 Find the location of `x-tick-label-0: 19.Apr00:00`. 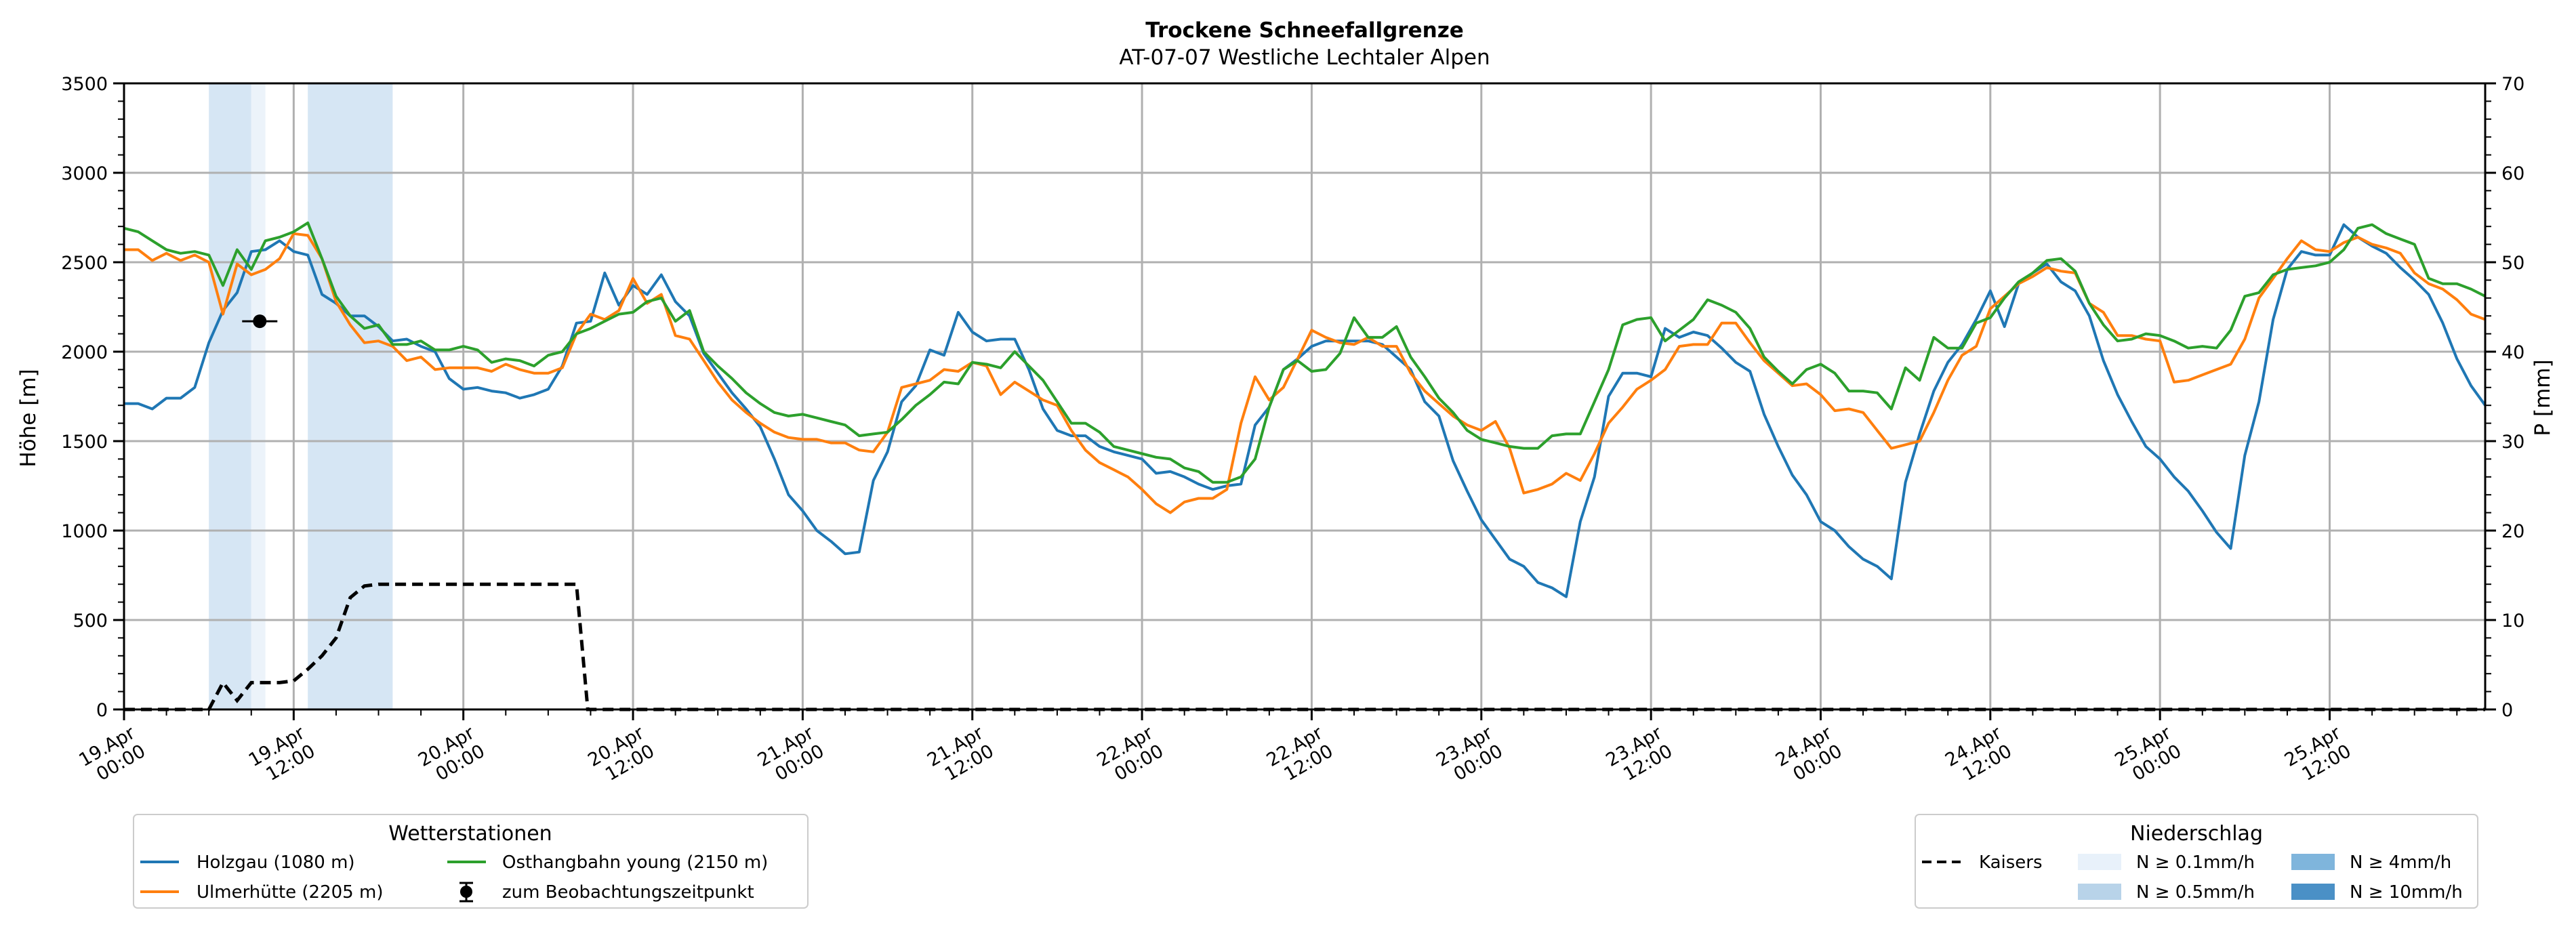

x-tick-label-0: 19.Apr00:00 is located at coordinates (112, 756).